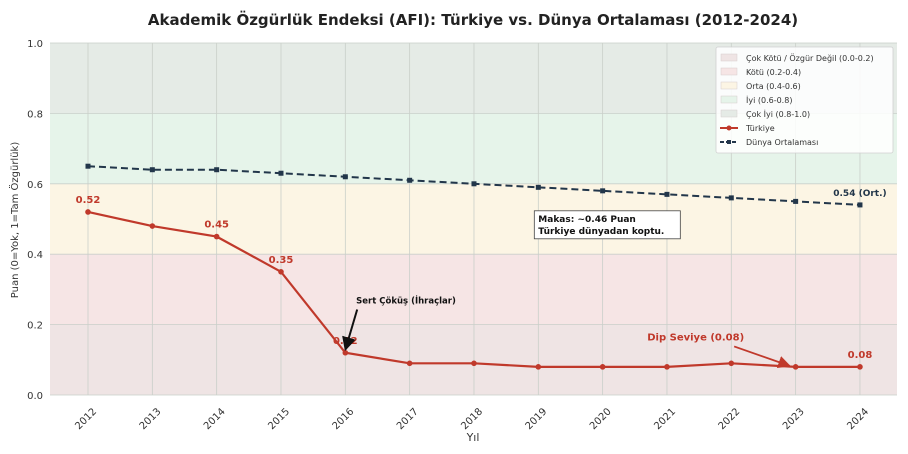 The image size is (908, 454). Describe the element at coordinates (794, 419) in the screenshot. I see `x-tick-label: 2023` at that location.